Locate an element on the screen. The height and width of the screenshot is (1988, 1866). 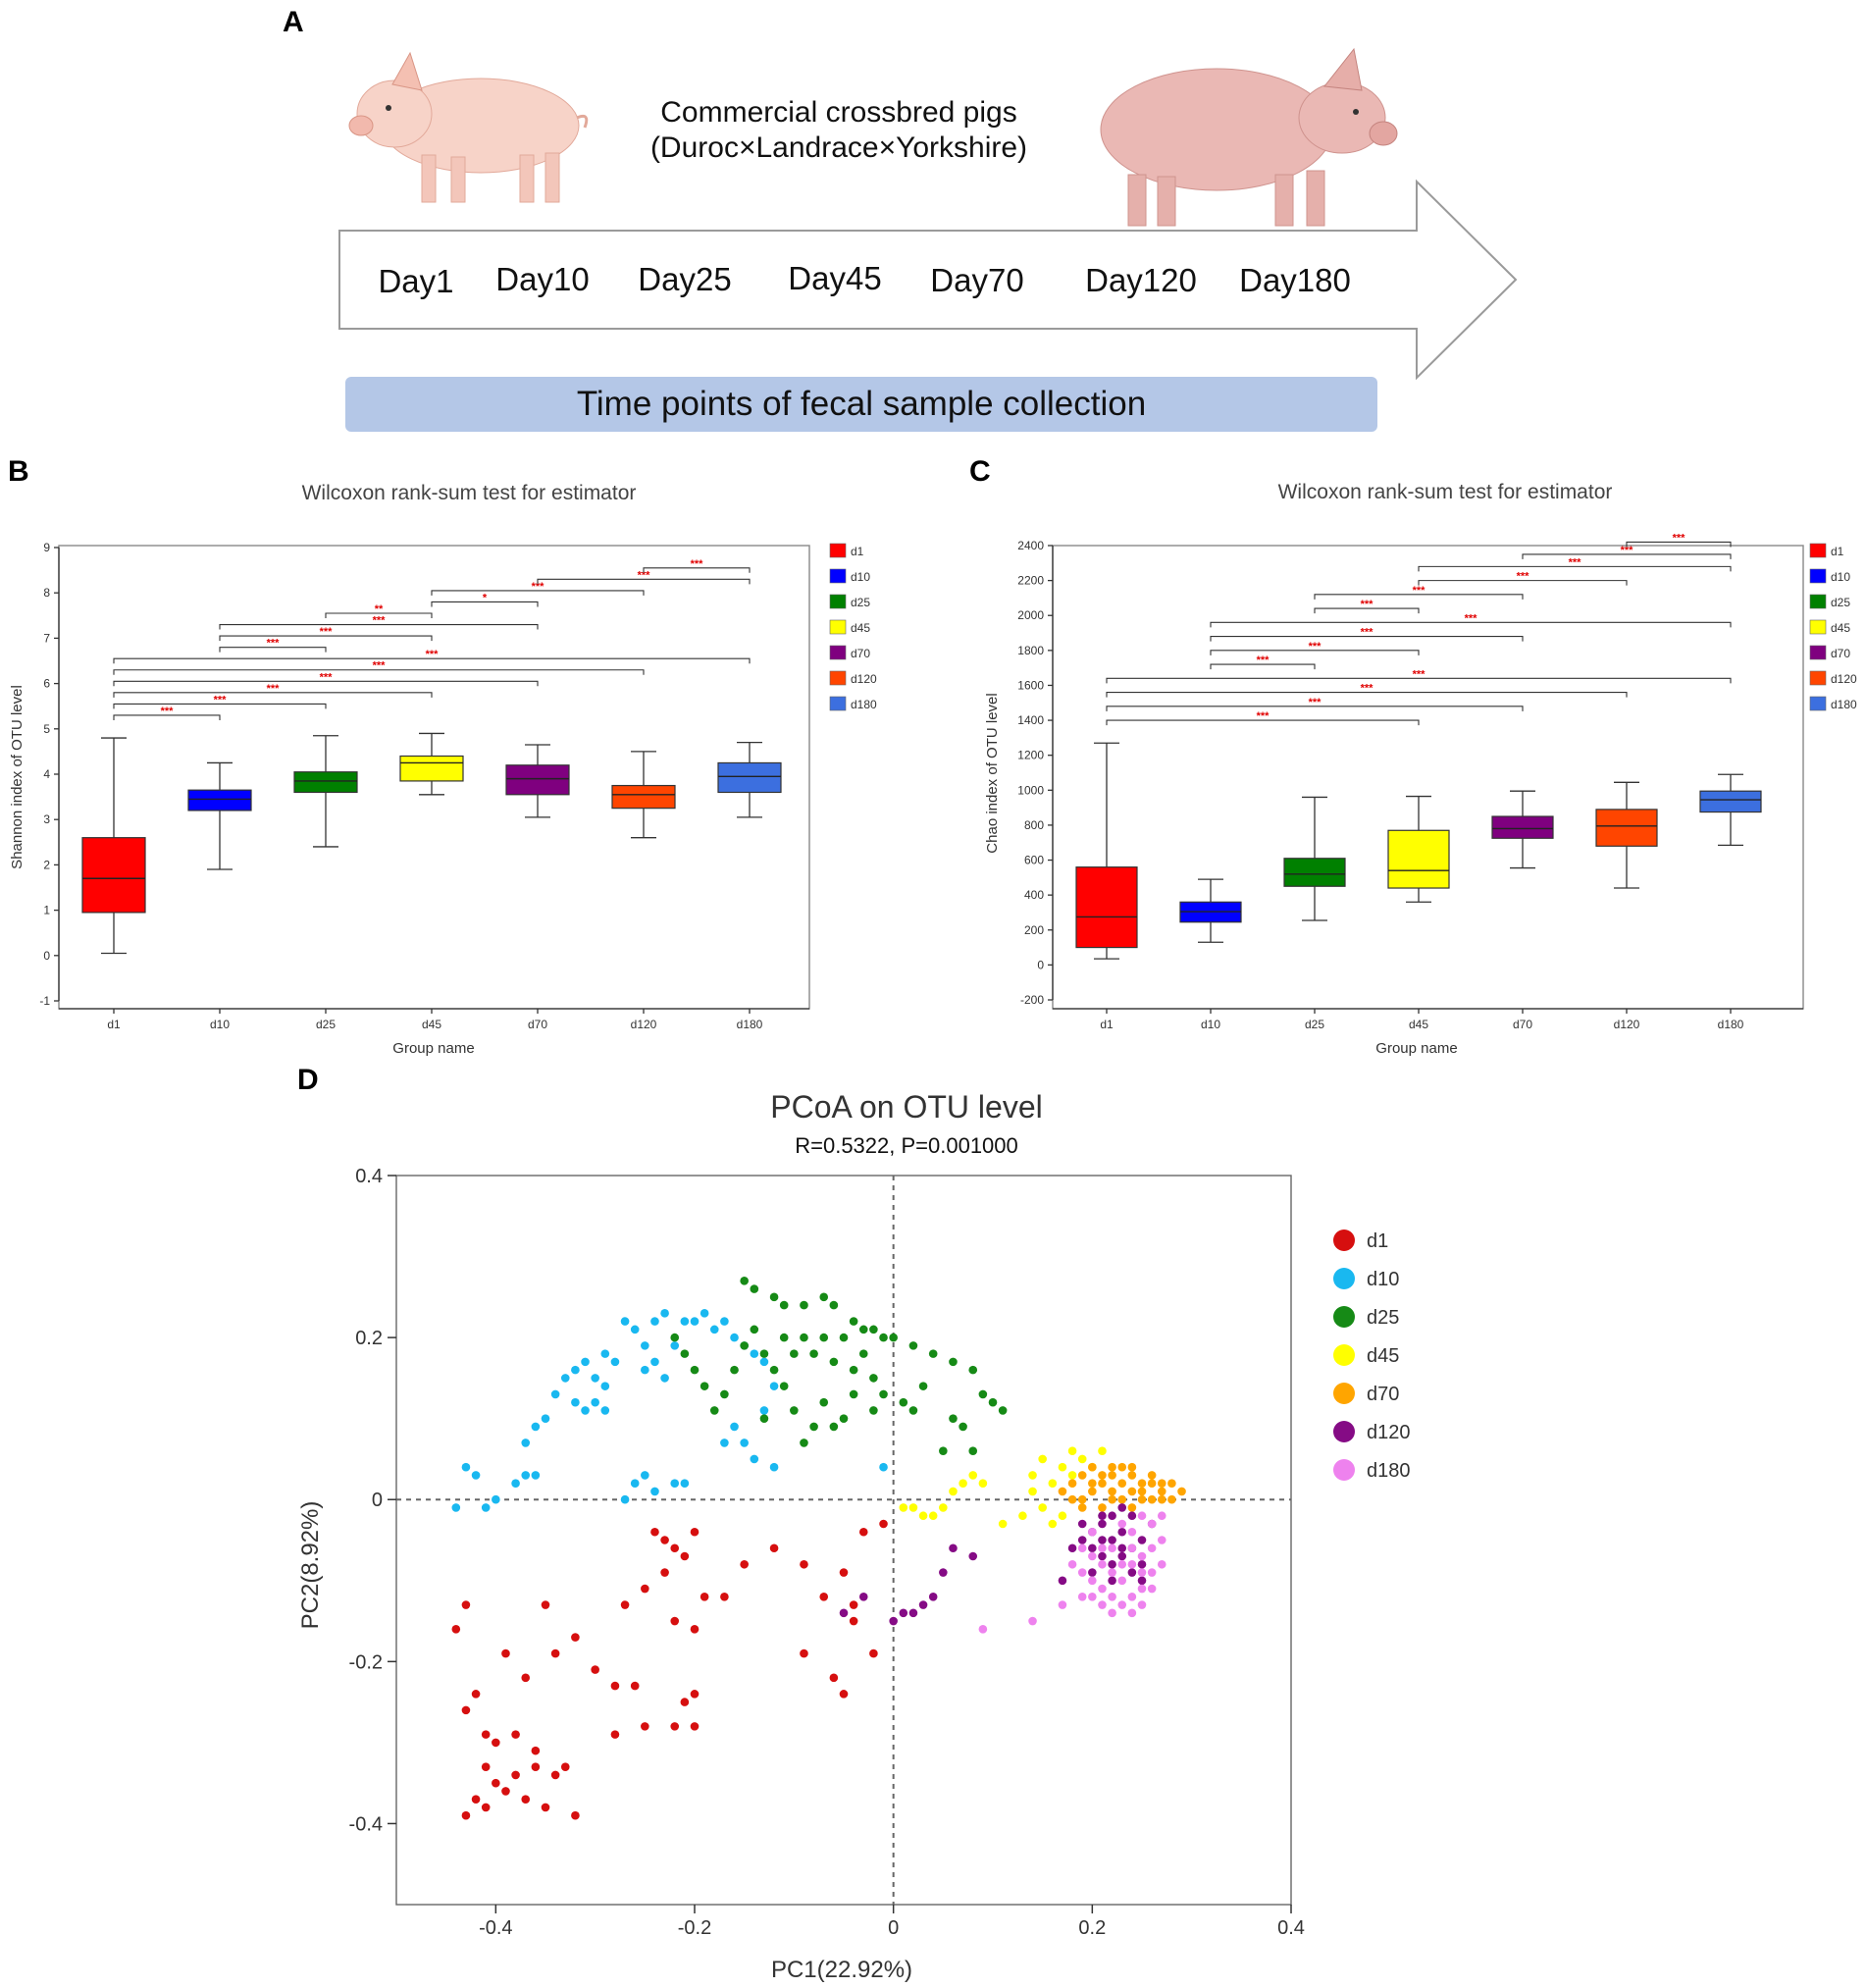
y-tick-label: 2200 is located at coordinates (1031, 581).